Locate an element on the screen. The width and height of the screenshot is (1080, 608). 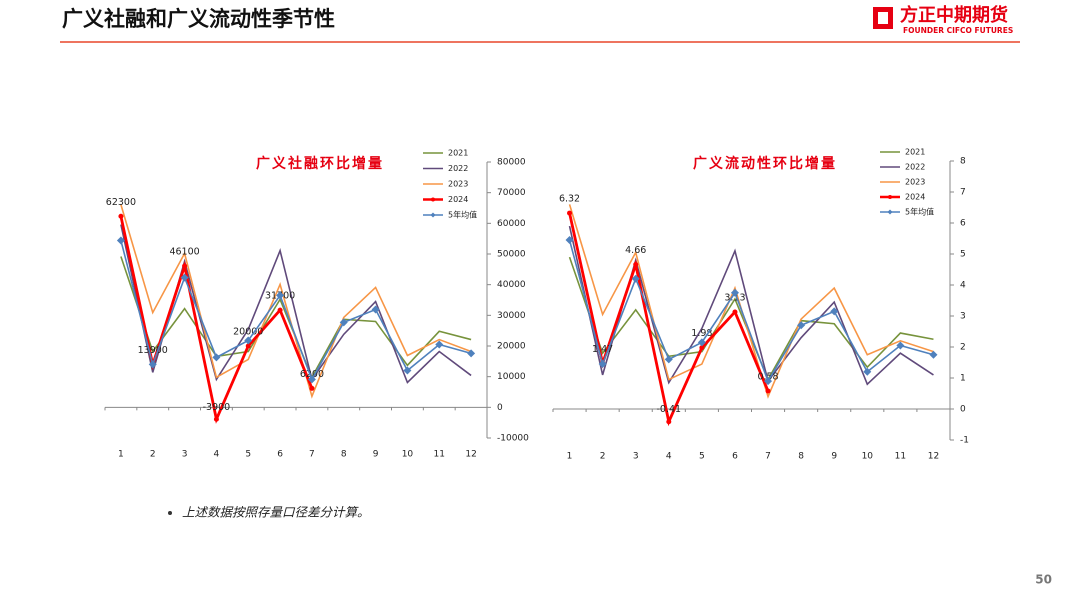
data-label: -3900 is located at coordinates (217, 407).